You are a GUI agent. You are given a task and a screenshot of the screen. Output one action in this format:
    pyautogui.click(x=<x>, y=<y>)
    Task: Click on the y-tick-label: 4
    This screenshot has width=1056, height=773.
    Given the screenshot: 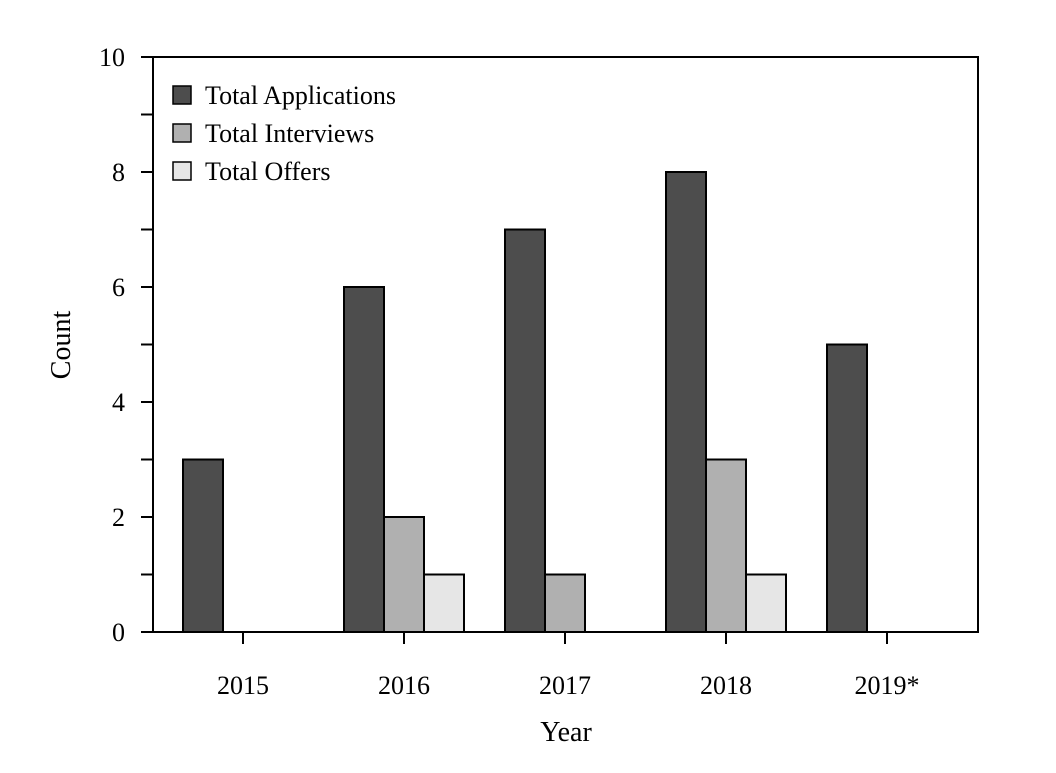 What is the action you would take?
    pyautogui.click(x=118, y=402)
    